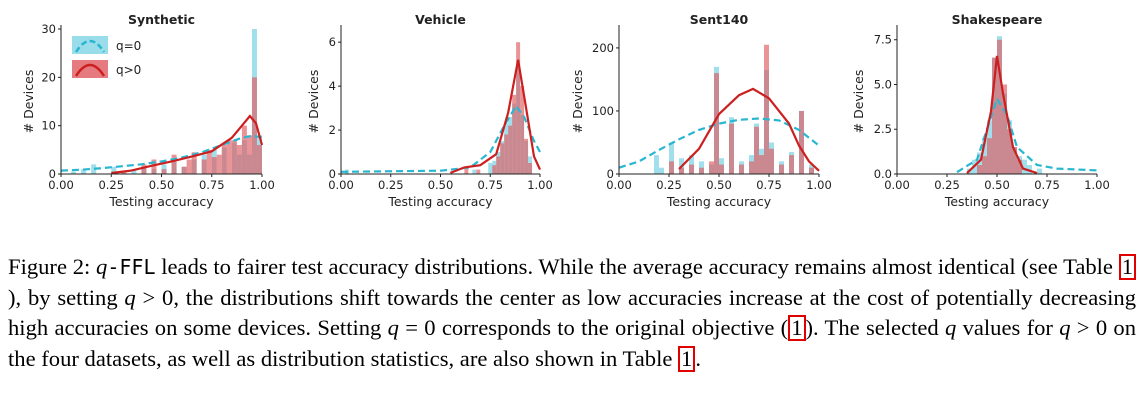  I want to click on caption-method: -FFL, so click(131, 267).